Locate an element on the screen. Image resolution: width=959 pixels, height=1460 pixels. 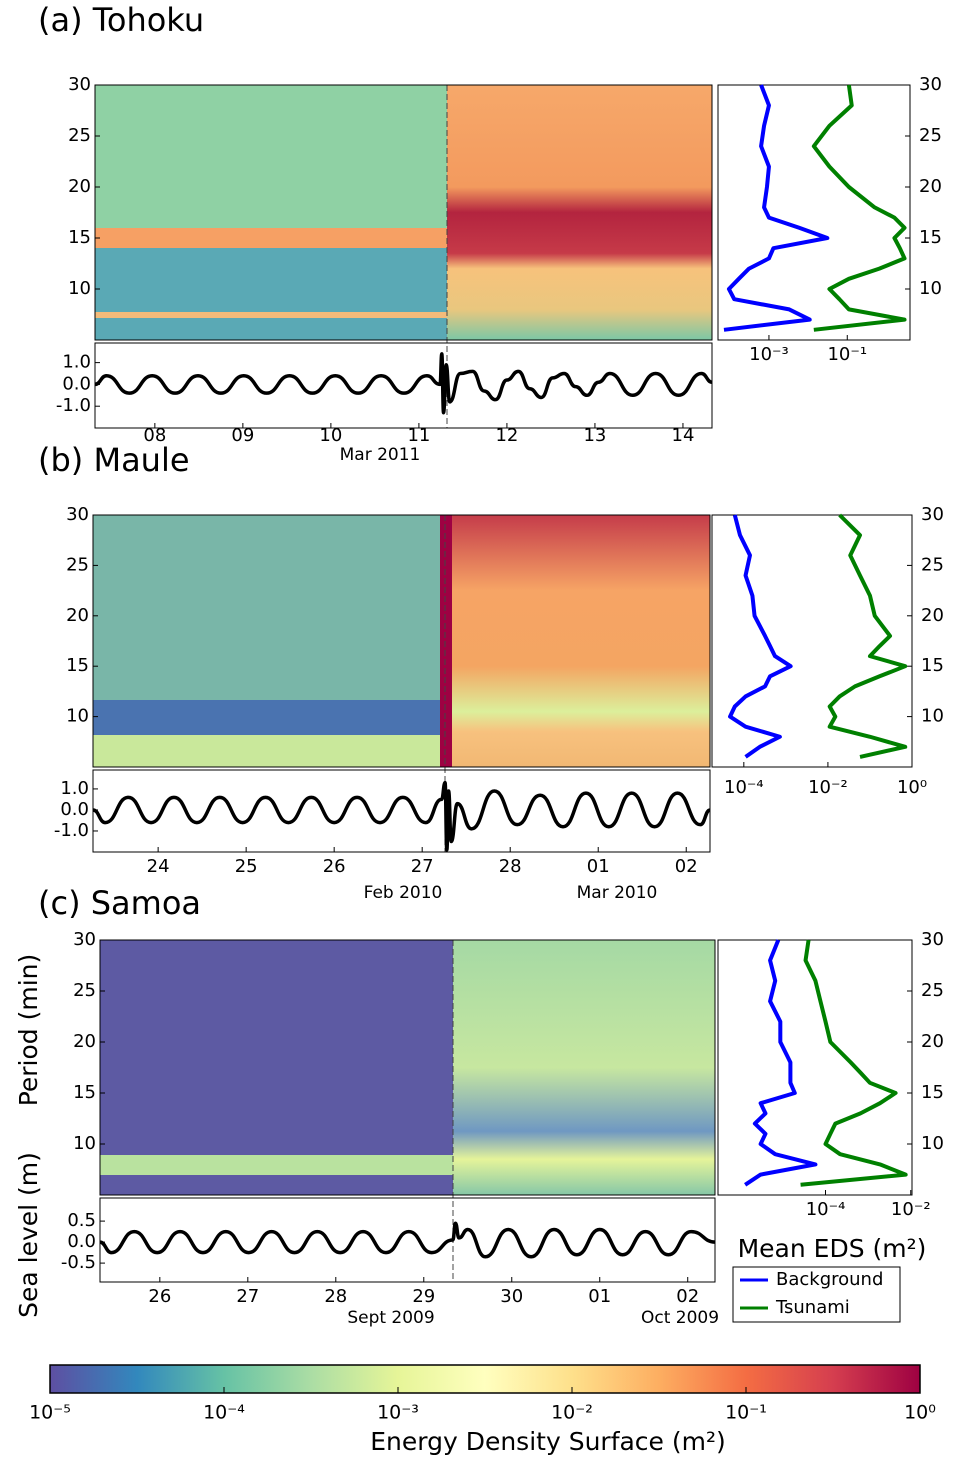
month-label: Oct 2009 is located at coordinates (680, 1318).